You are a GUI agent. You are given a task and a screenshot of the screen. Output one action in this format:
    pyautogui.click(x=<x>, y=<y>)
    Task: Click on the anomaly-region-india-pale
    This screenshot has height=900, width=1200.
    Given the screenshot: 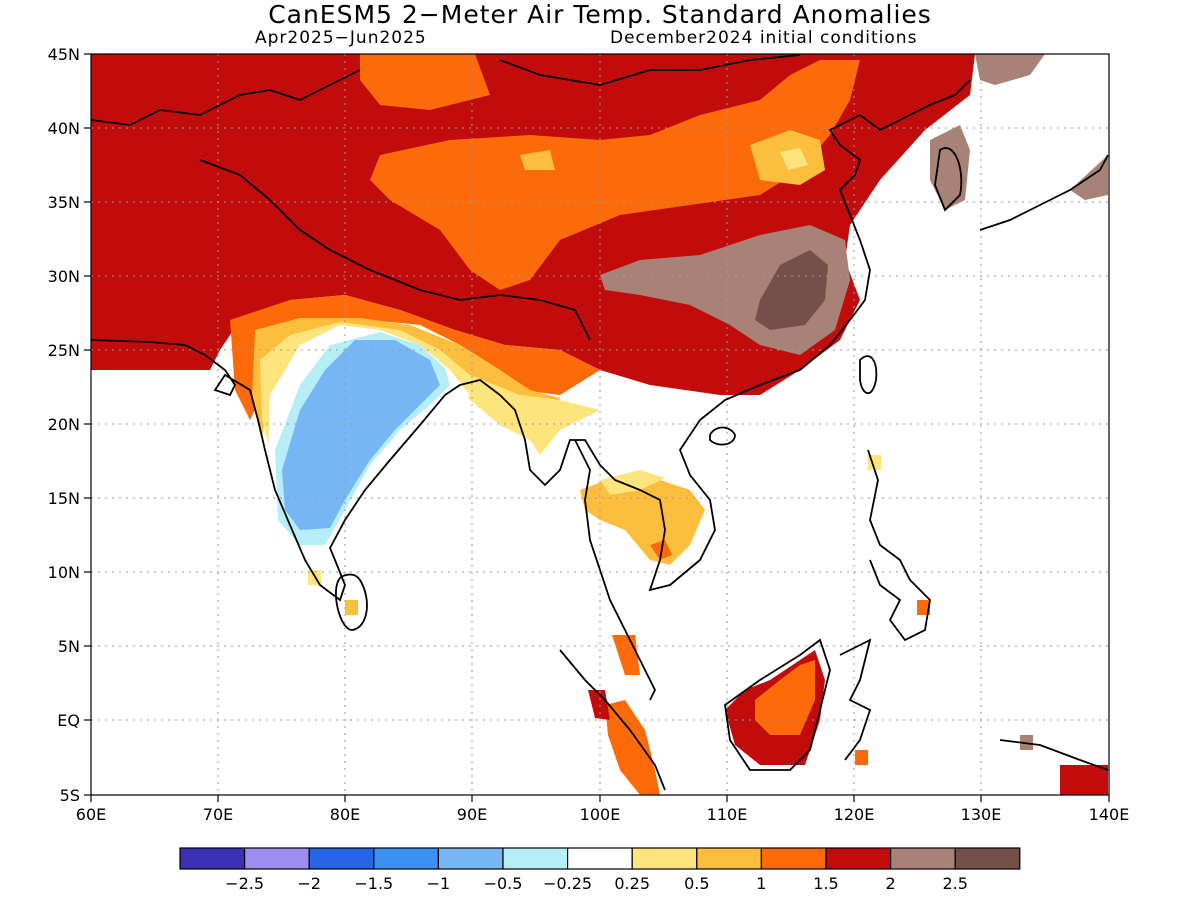 What is the action you would take?
    pyautogui.click(x=430, y=388)
    